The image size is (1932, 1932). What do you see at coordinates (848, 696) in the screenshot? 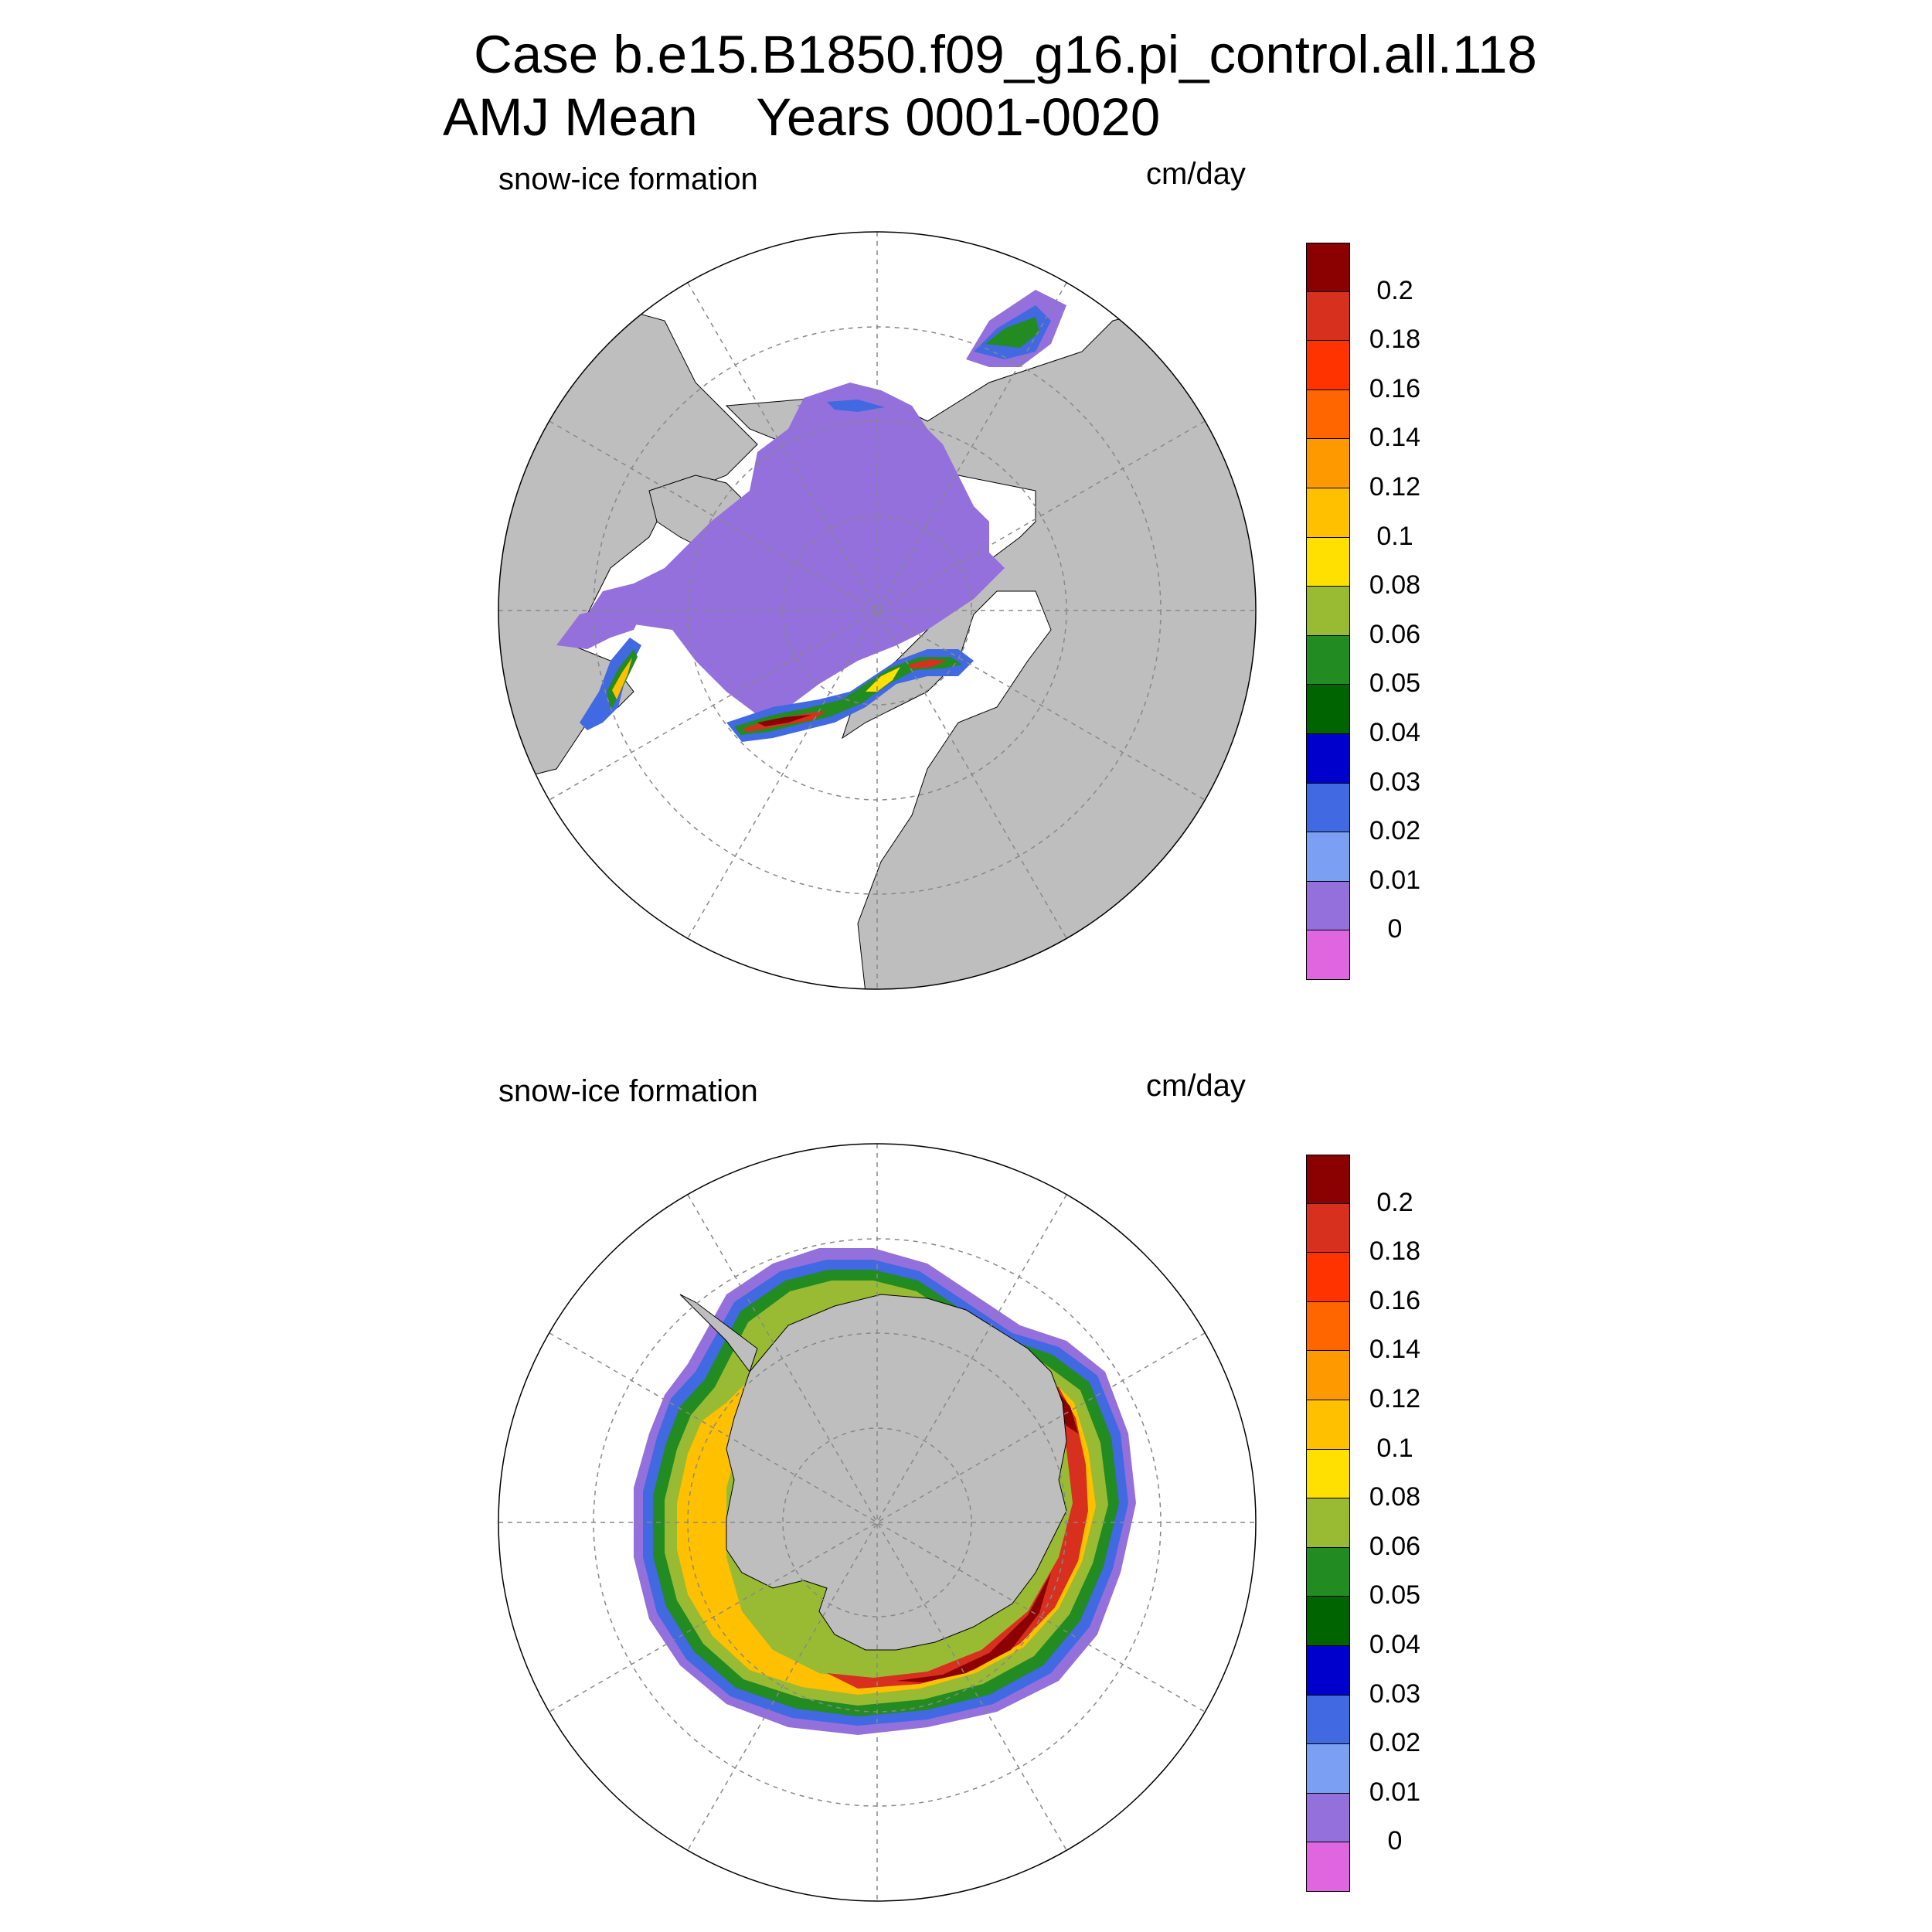
I see `ice-greenland-sea-green` at bounding box center [848, 696].